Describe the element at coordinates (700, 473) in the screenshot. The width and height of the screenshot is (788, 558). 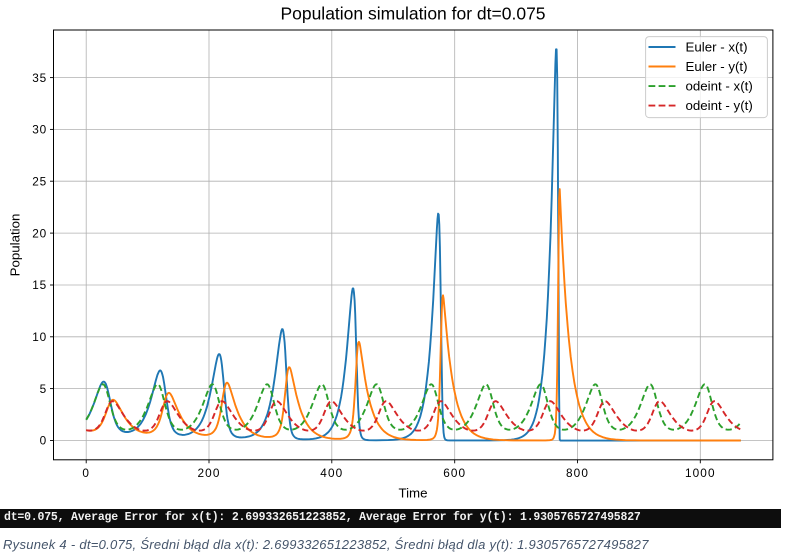
I see `svg-text: 1000` at that location.